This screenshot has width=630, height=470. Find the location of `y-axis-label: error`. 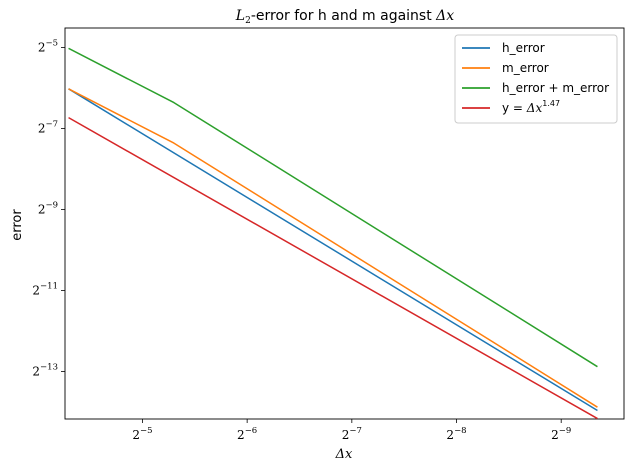

y-axis-label: error is located at coordinates (17, 225).